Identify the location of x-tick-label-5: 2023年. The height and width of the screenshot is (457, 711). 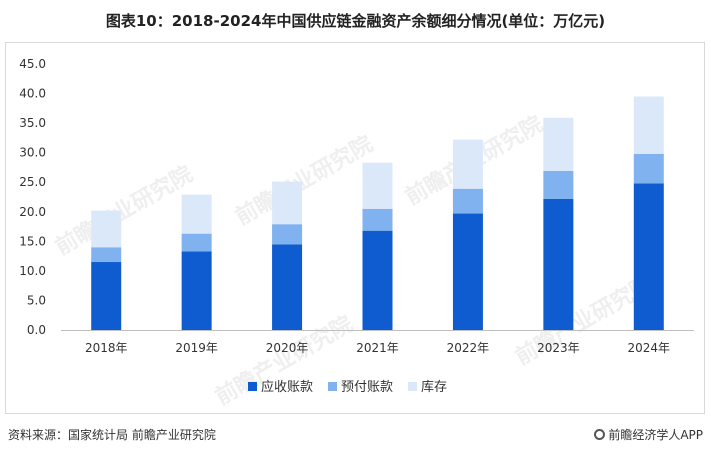
(558, 348).